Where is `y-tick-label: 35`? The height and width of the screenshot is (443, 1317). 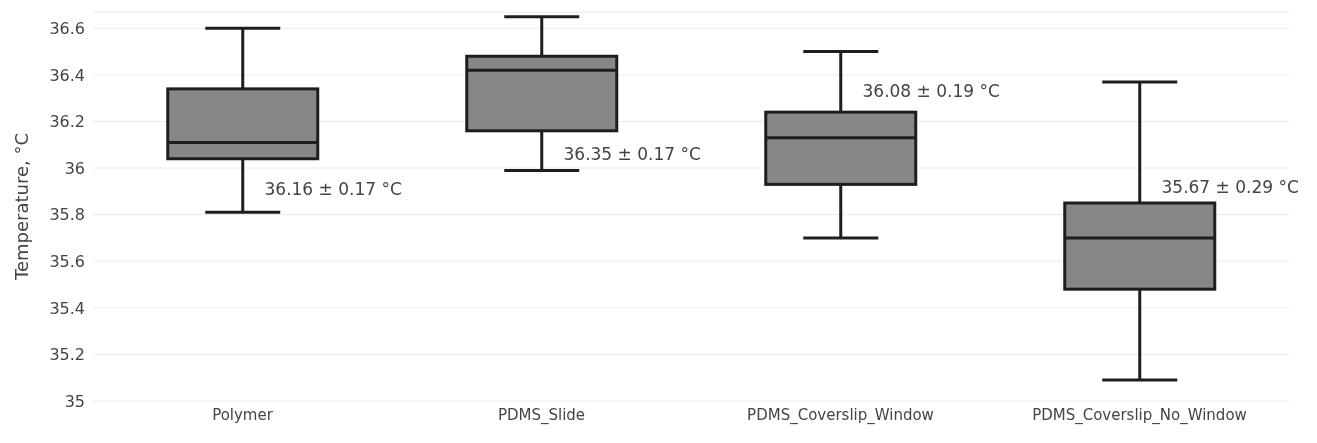
y-tick-label: 35 is located at coordinates (74, 401).